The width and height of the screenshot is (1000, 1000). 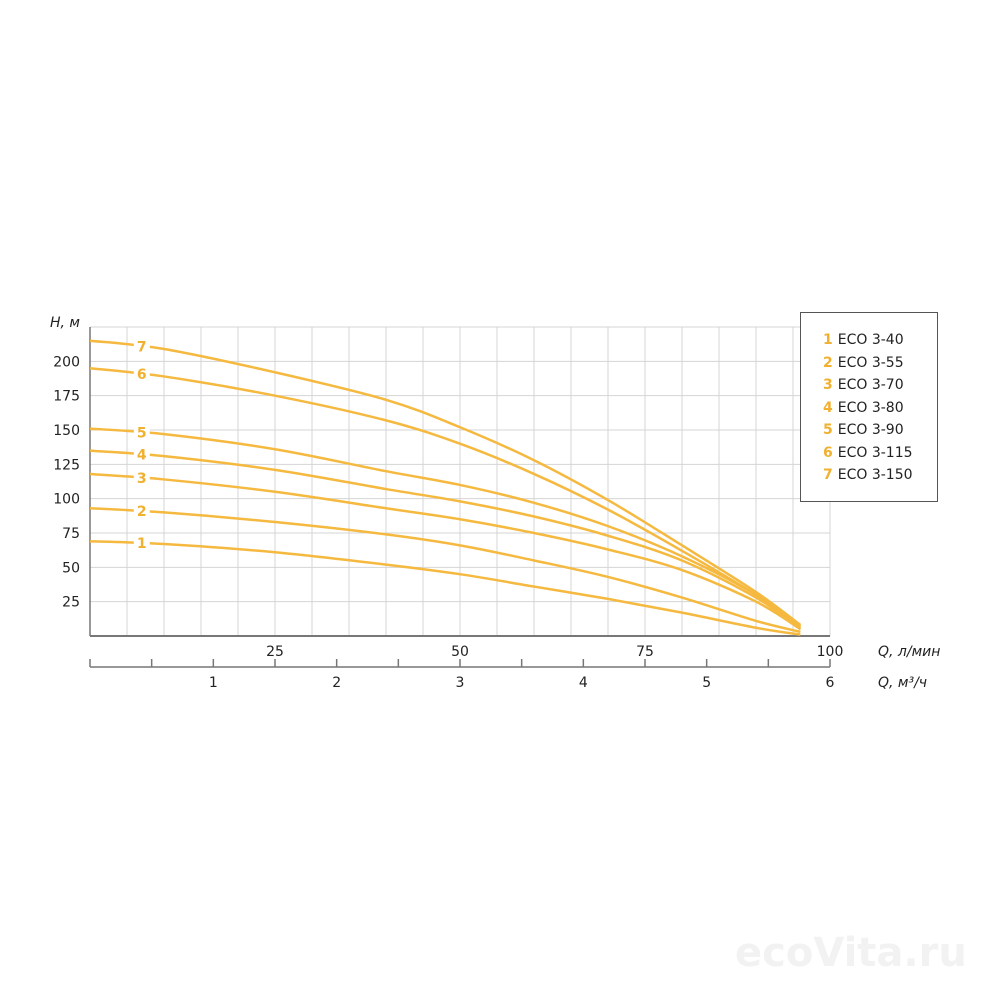 I want to click on y-tick-label: 125, so click(x=66, y=465).